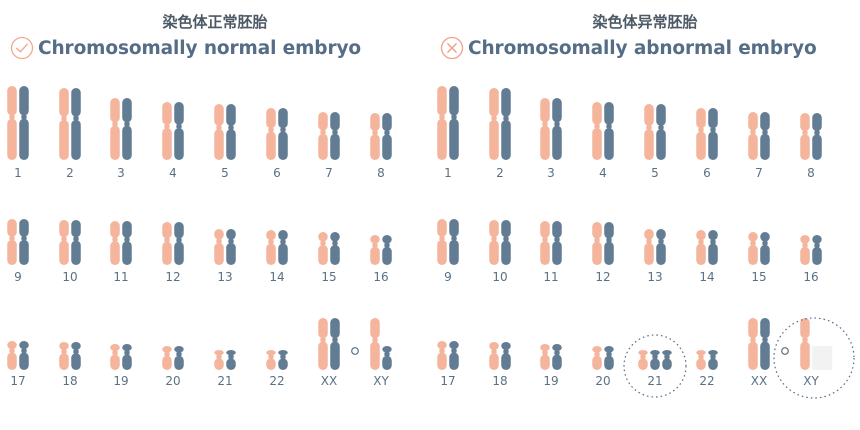  What do you see at coordinates (759, 173) in the screenshot?
I see `chromosome-label: 7` at bounding box center [759, 173].